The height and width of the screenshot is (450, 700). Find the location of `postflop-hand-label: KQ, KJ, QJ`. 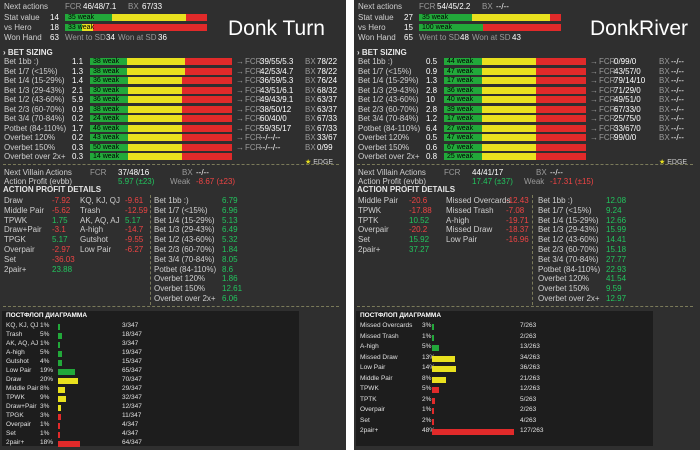

postflop-hand-label: KQ, KJ, QJ is located at coordinates (22, 325).